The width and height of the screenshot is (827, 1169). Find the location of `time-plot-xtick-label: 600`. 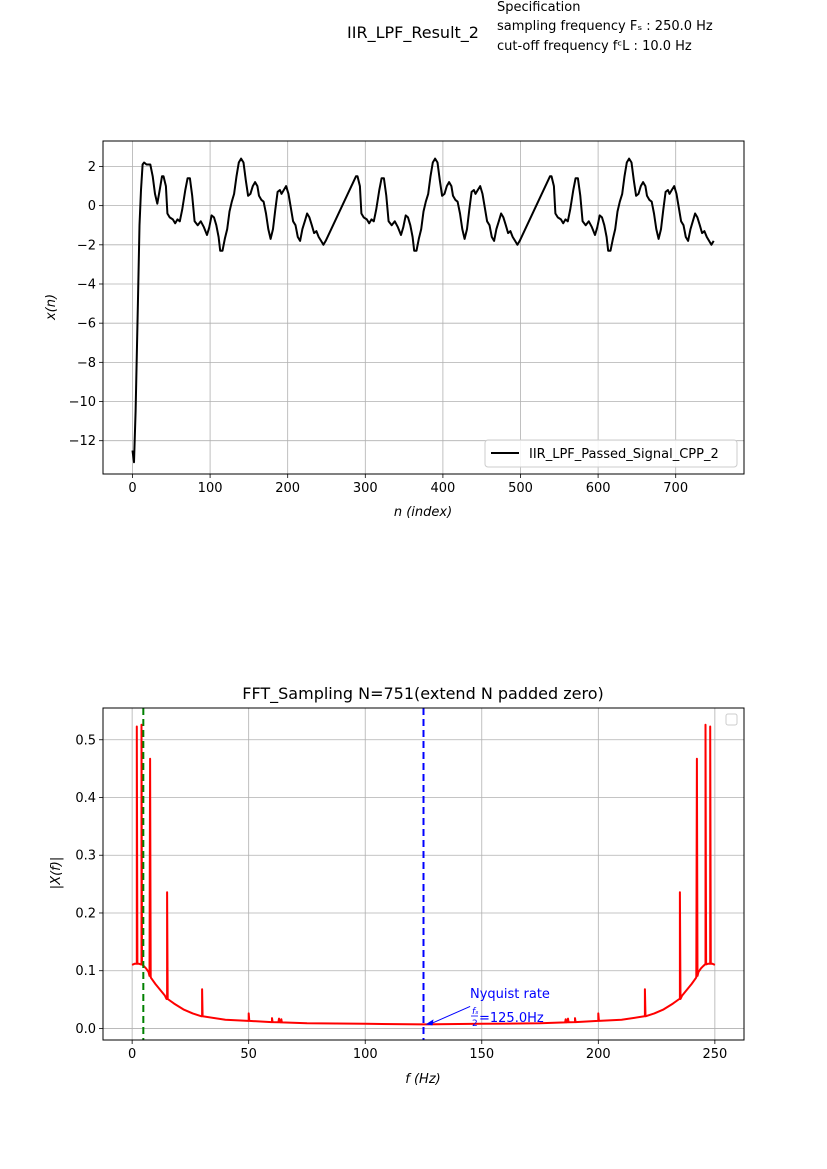

time-plot-xtick-label: 600 is located at coordinates (598, 488).